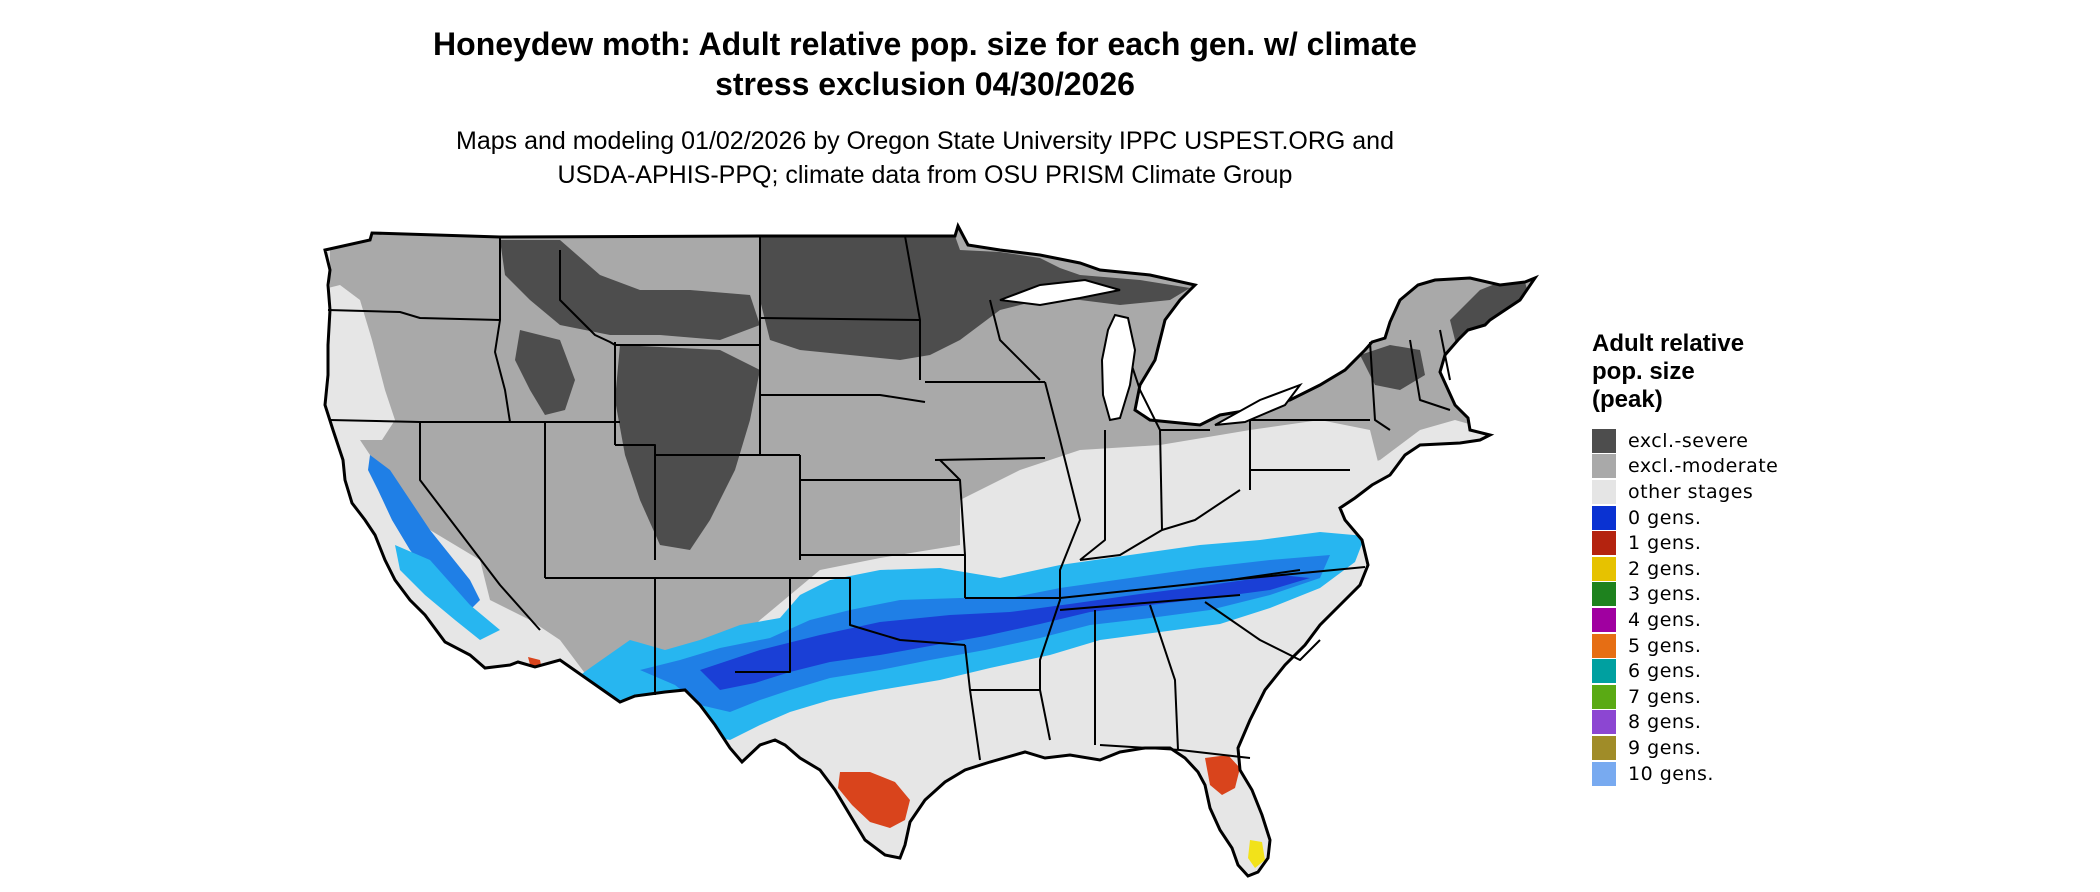 The height and width of the screenshot is (892, 2100). I want to click on legend-item-other-stages: other stages, so click(1707, 492).